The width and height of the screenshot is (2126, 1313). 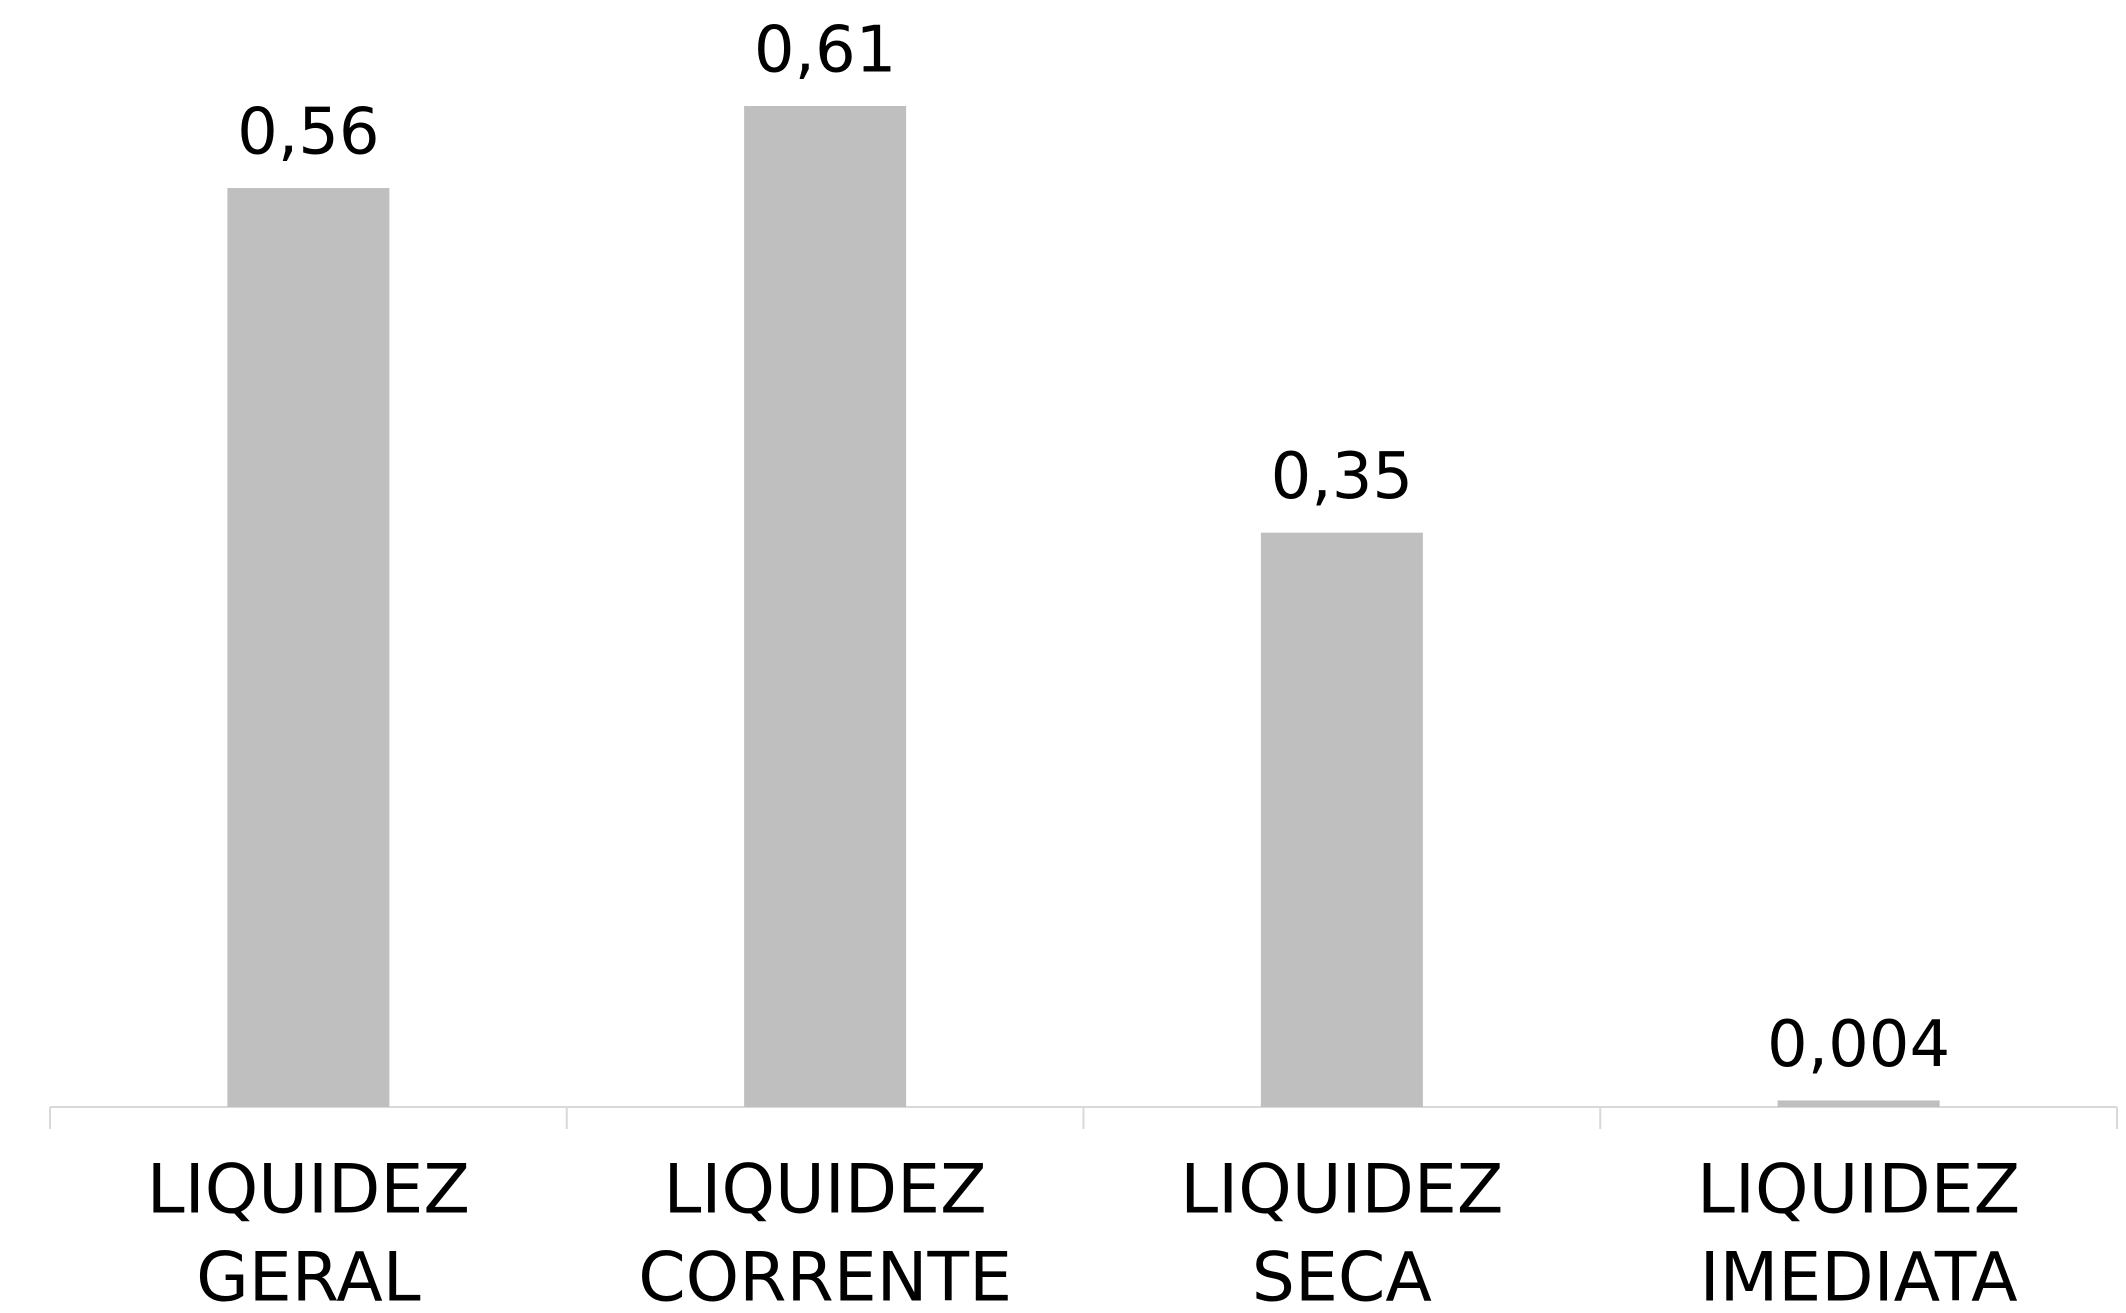 I want to click on value-label: 0,004, so click(x=1858, y=1045).